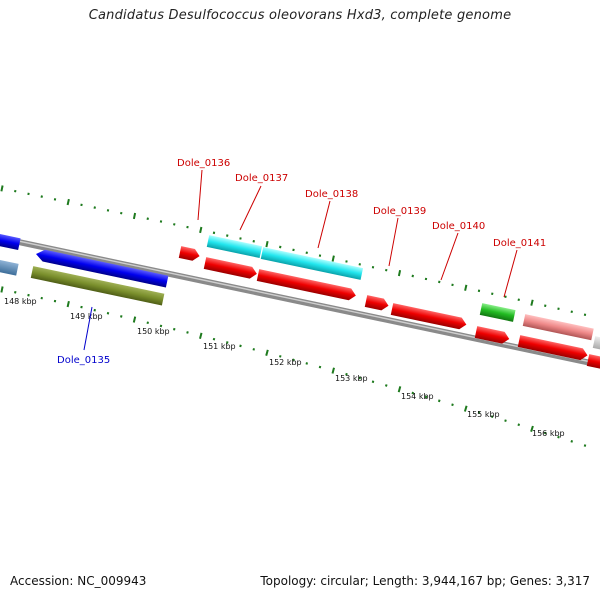 The height and width of the screenshot is (600, 600). Describe the element at coordinates (351, 378) in the screenshot. I see `scale-label: 153 kbp` at that location.